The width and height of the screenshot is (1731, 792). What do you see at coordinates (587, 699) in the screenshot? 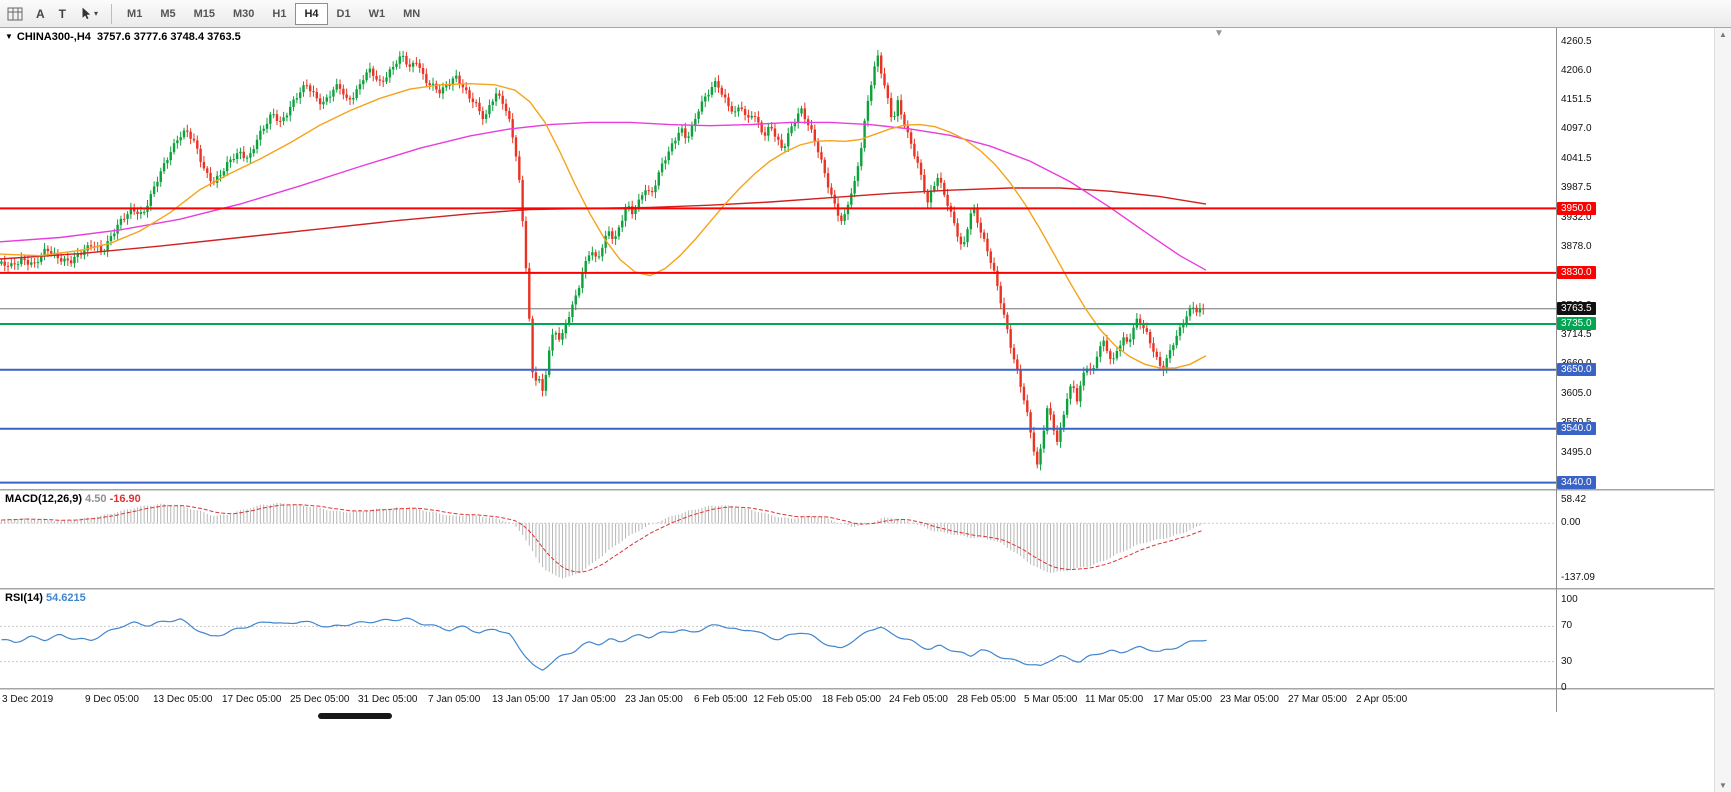
I see `time-axis-label: 17 Jan 05:00` at bounding box center [587, 699].